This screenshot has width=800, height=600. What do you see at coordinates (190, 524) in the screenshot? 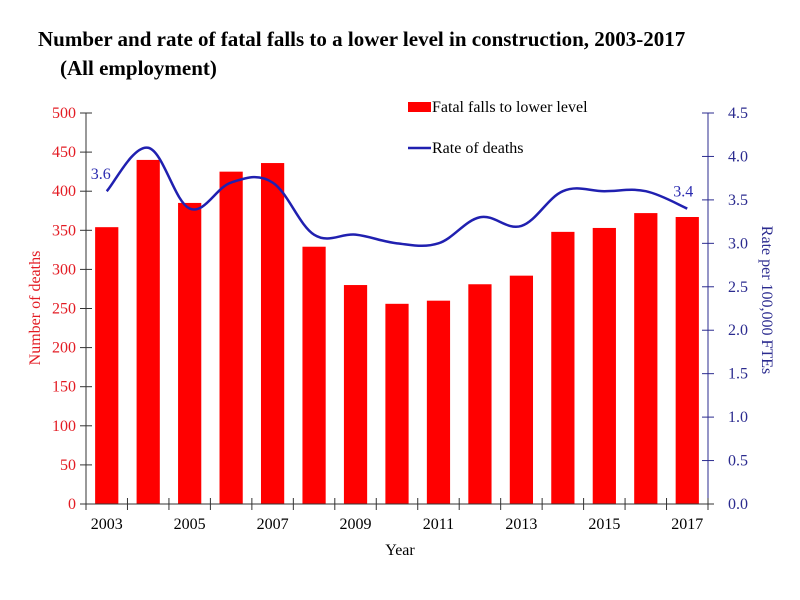
I see `x-tick-label-2005: 2005` at bounding box center [190, 524].